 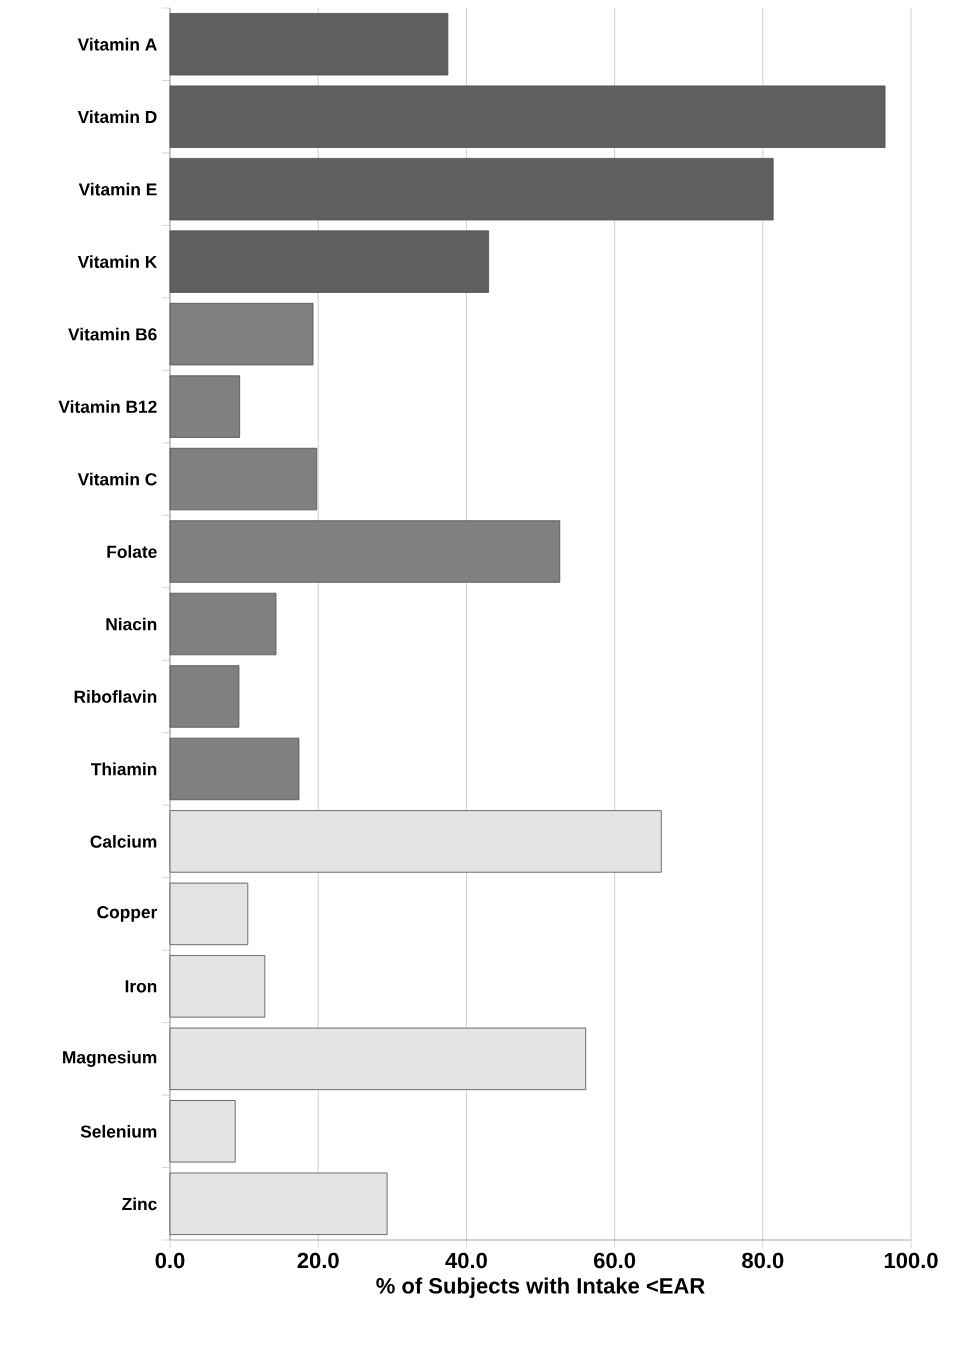 I want to click on y-tick-label: Vitamin B6, so click(x=112, y=334).